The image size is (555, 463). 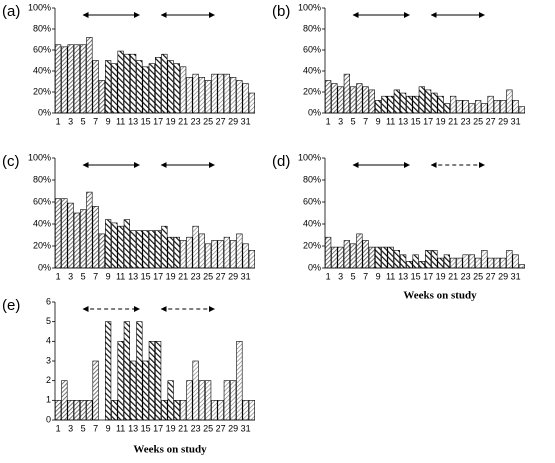 What do you see at coordinates (11, 161) in the screenshot?
I see `panel-label: (c)` at bounding box center [11, 161].